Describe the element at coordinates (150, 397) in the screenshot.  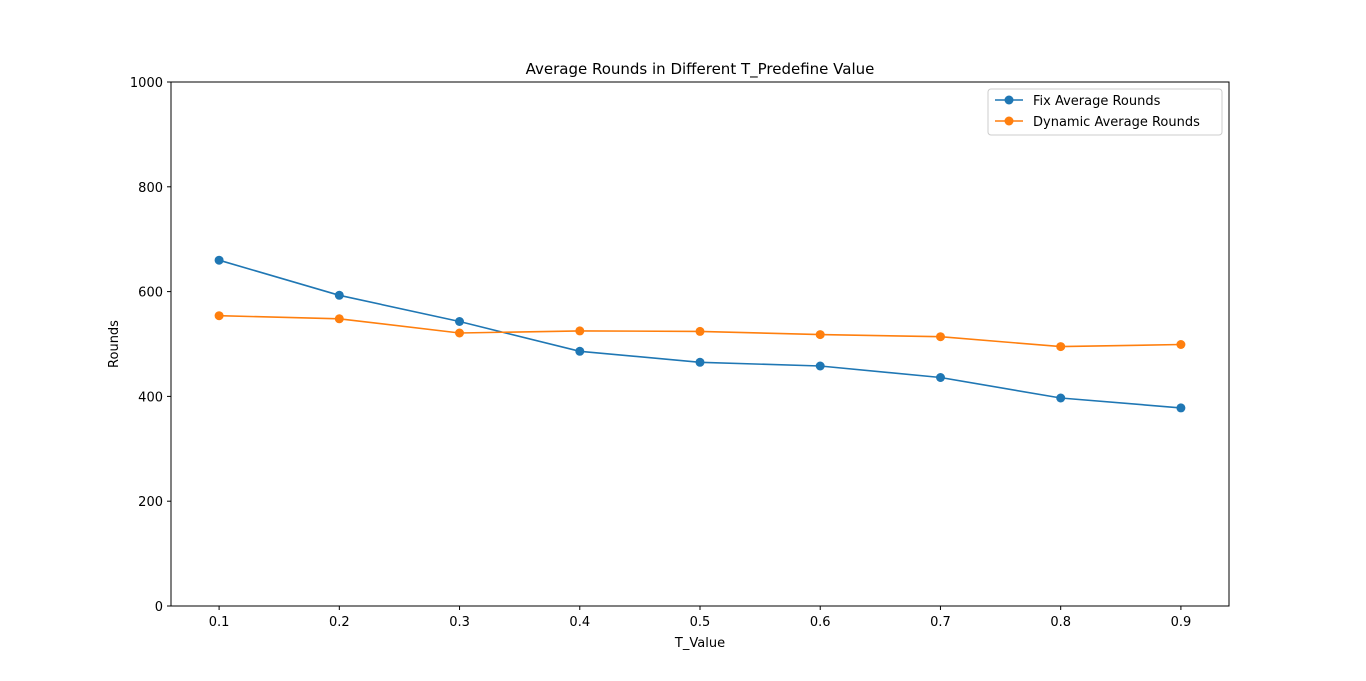
I see `y-tick-label: 400` at that location.